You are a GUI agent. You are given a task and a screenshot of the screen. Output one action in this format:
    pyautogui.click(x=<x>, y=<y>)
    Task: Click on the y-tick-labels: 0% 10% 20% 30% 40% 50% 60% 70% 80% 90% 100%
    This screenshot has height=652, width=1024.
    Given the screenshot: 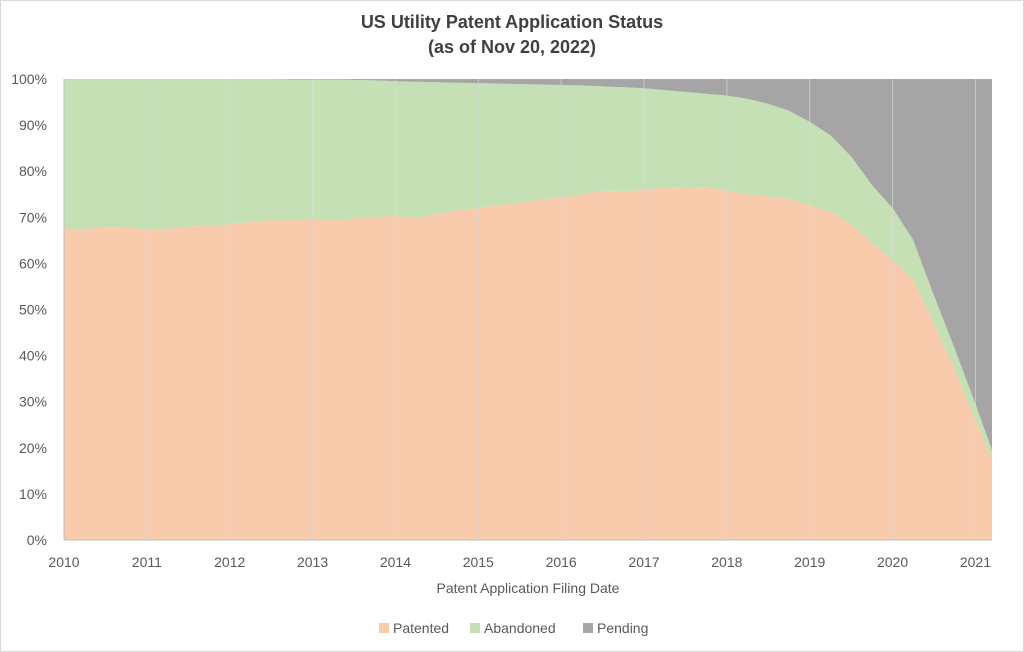 What is the action you would take?
    pyautogui.click(x=29, y=309)
    